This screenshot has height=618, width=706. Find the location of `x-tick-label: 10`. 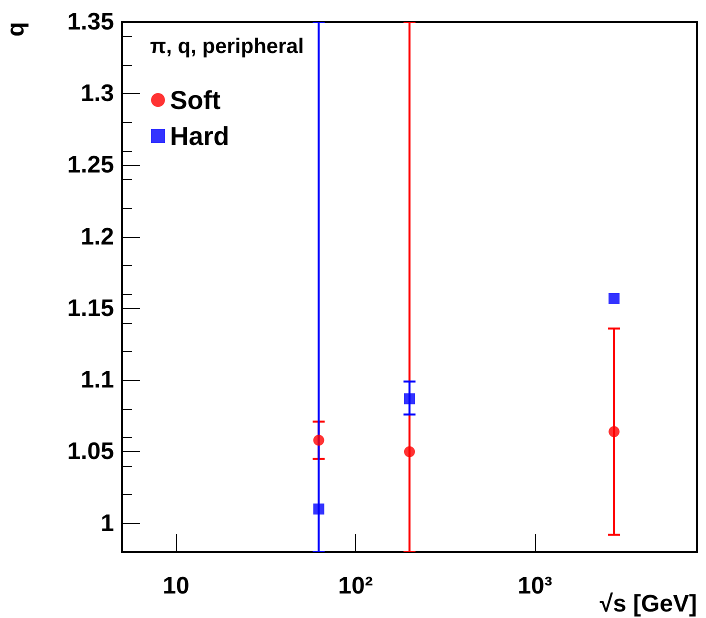

x-tick-label: 10 is located at coordinates (176, 586).